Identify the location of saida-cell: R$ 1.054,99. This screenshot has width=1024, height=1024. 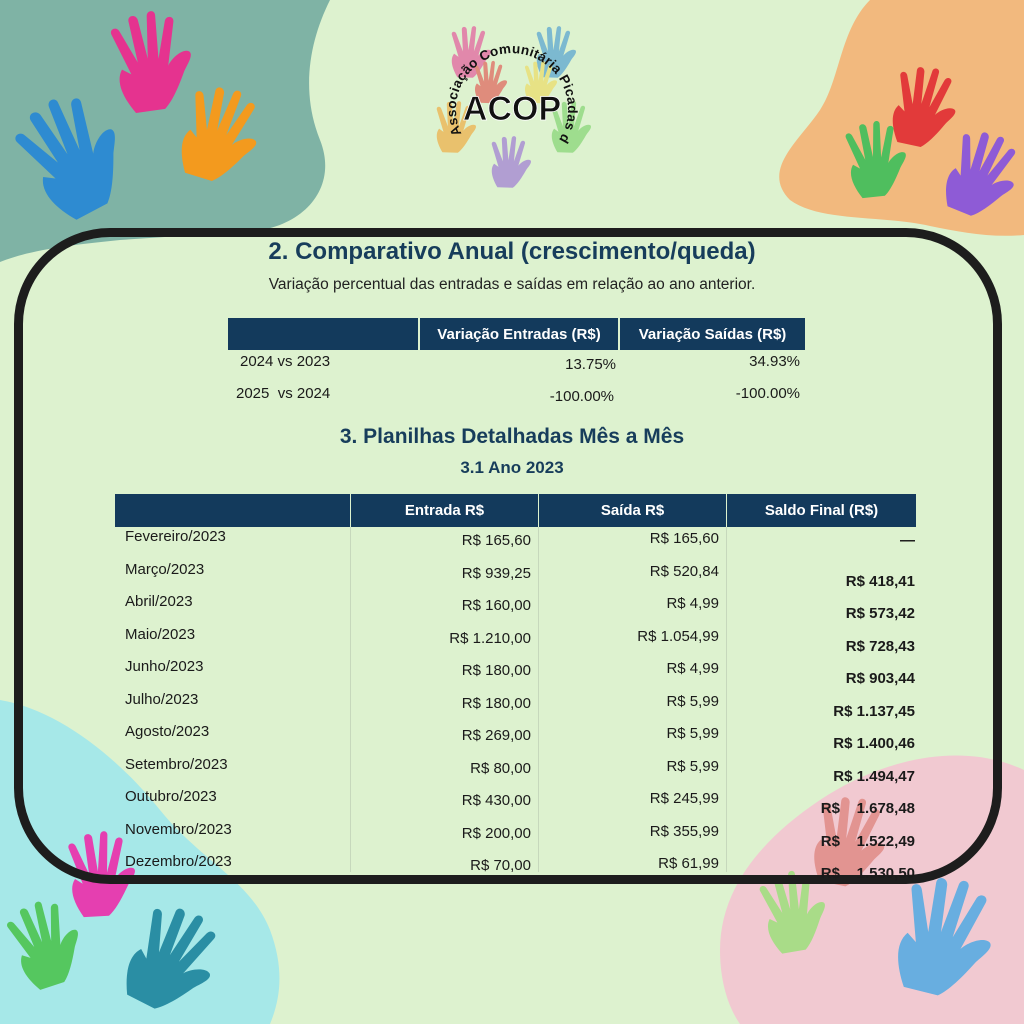
(678, 636).